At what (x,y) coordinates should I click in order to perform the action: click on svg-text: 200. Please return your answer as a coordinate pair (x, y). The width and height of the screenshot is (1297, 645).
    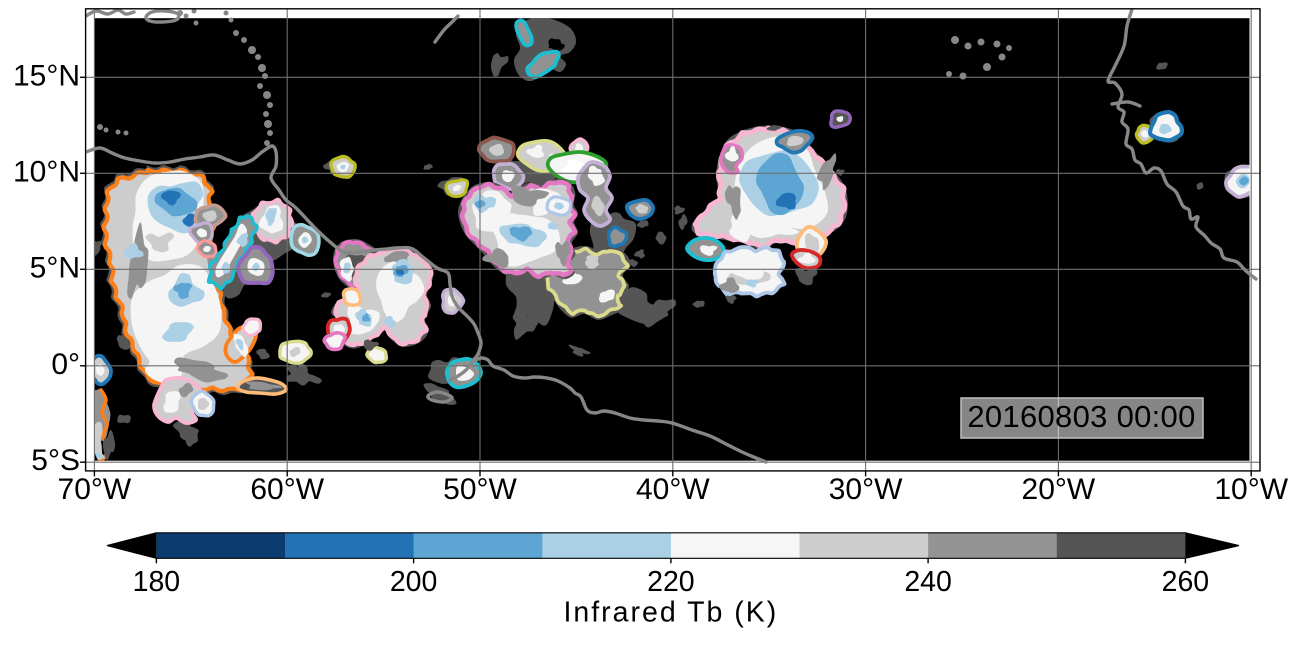
    Looking at the image, I should click on (414, 582).